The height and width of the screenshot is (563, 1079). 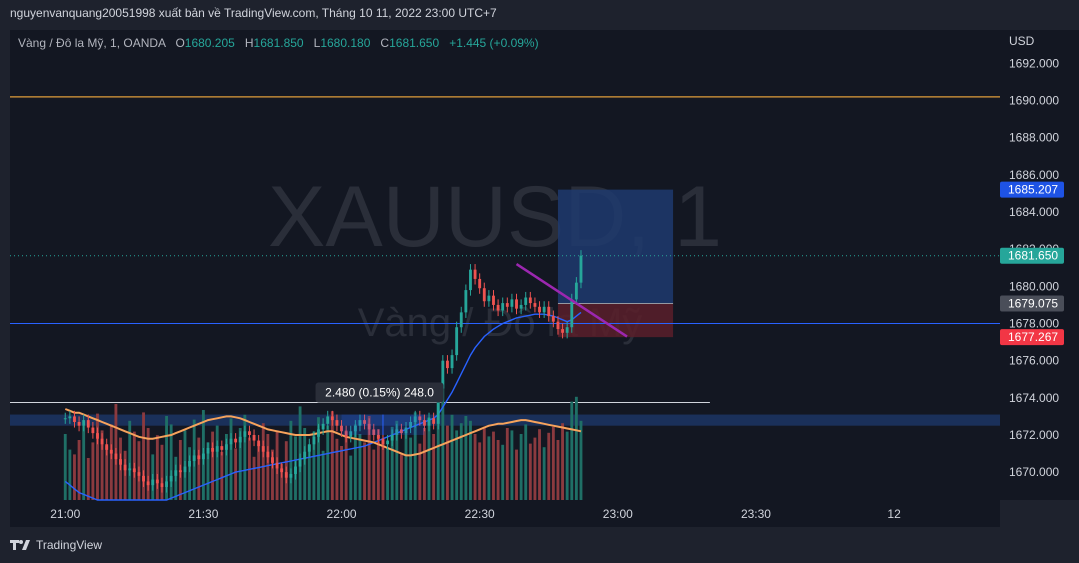 What do you see at coordinates (1033, 337) in the screenshot?
I see `price-badge-label: 1677.267` at bounding box center [1033, 337].